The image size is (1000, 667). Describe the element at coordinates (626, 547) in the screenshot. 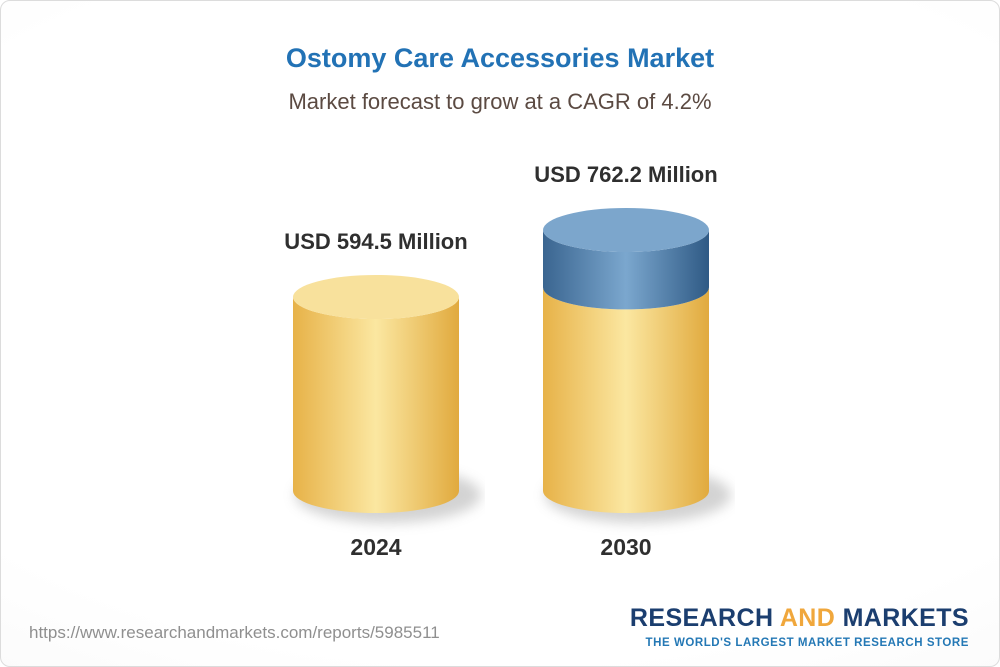

I see `x-axis-label-2030: 2030` at that location.